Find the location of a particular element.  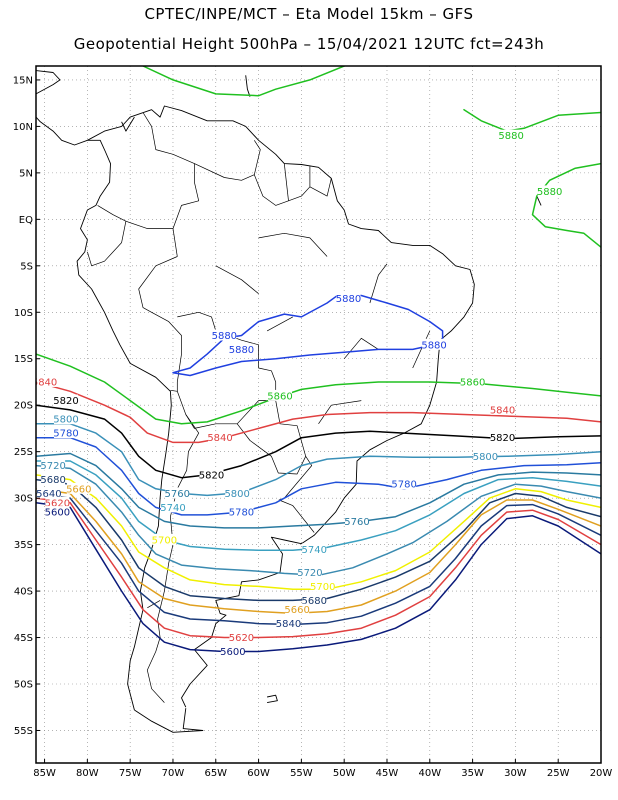

lat-tick-label: 50S is located at coordinates (23, 685).